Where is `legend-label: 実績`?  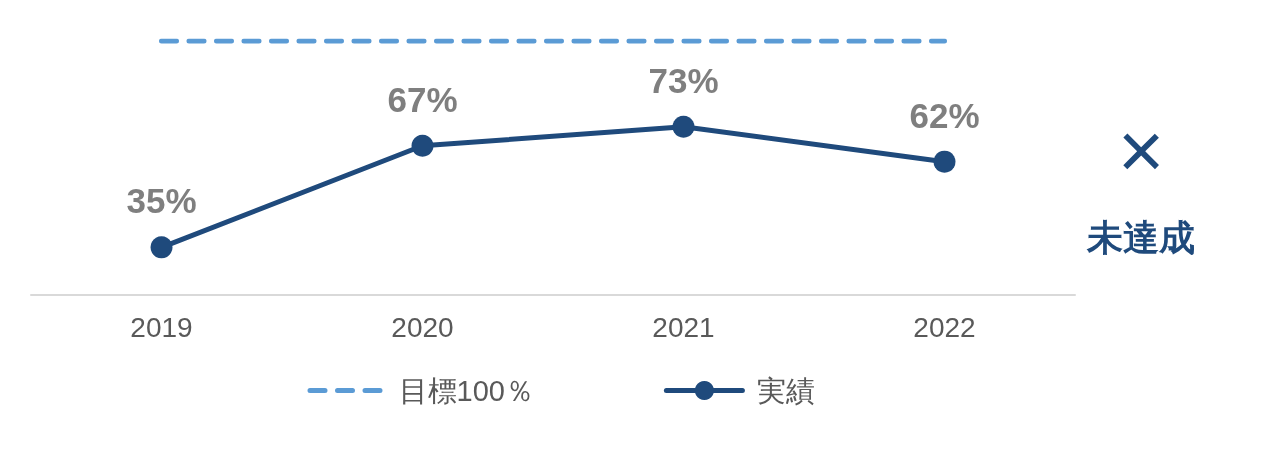 legend-label: 実績 is located at coordinates (786, 390).